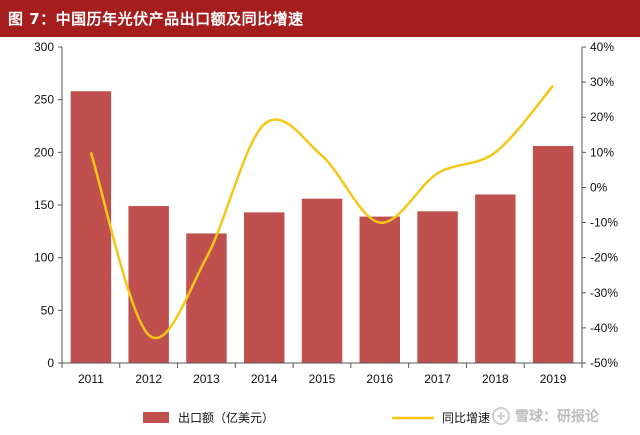  I want to click on left-tick-label: 250, so click(44, 100).